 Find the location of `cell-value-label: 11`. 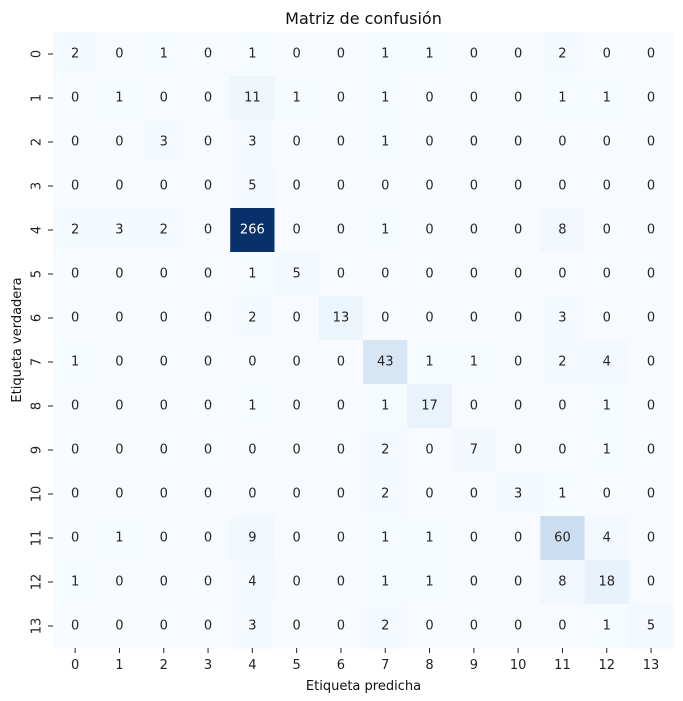

cell-value-label: 11 is located at coordinates (252, 98).